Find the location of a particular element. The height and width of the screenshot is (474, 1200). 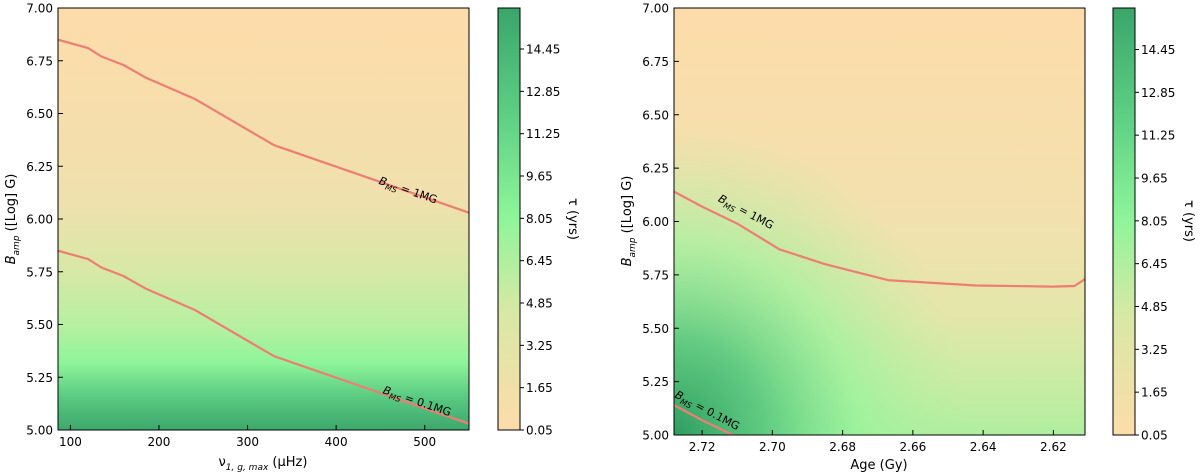

x-tick-label: 500 is located at coordinates (424, 442).